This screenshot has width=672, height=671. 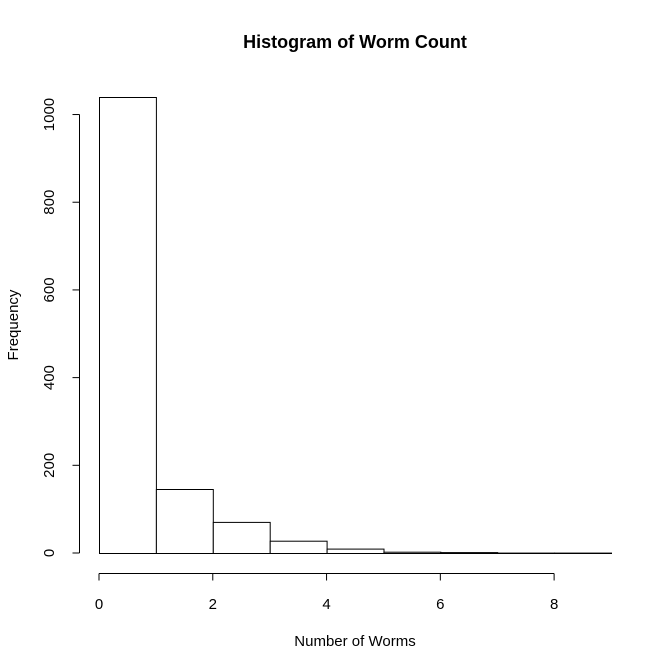 What do you see at coordinates (326, 604) in the screenshot?
I see `x-tick-label: 4` at bounding box center [326, 604].